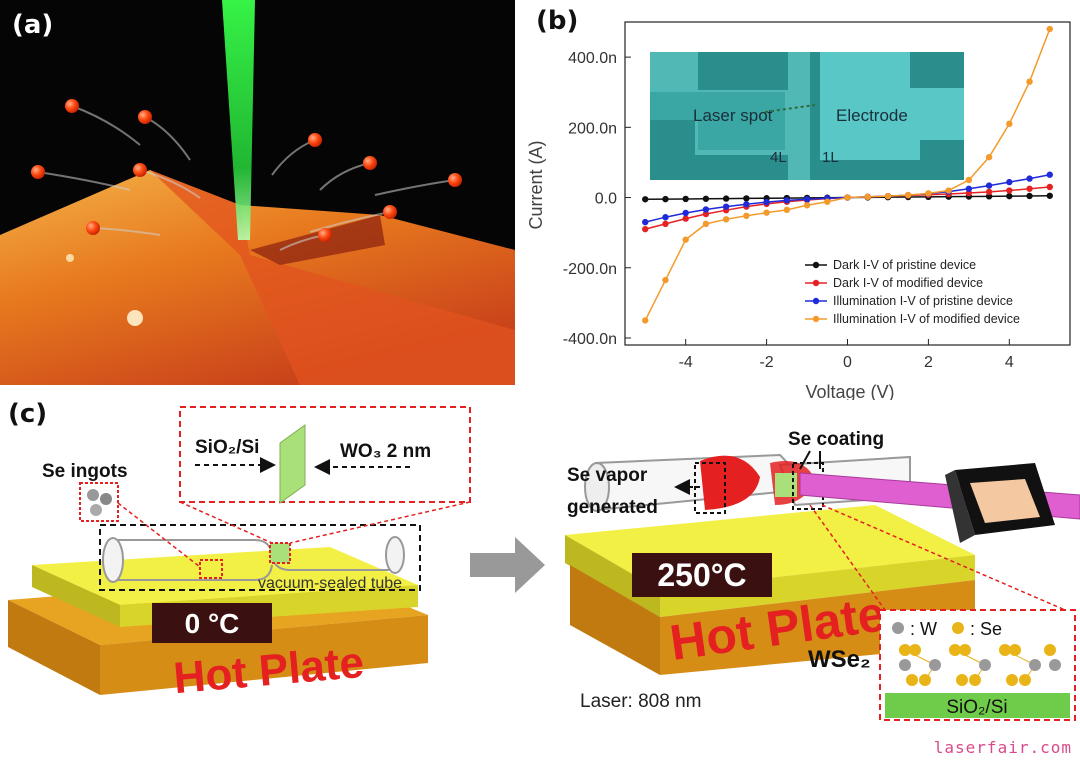 The image size is (1080, 761). I want to click on watermark: laserfair.com, so click(1002, 747).